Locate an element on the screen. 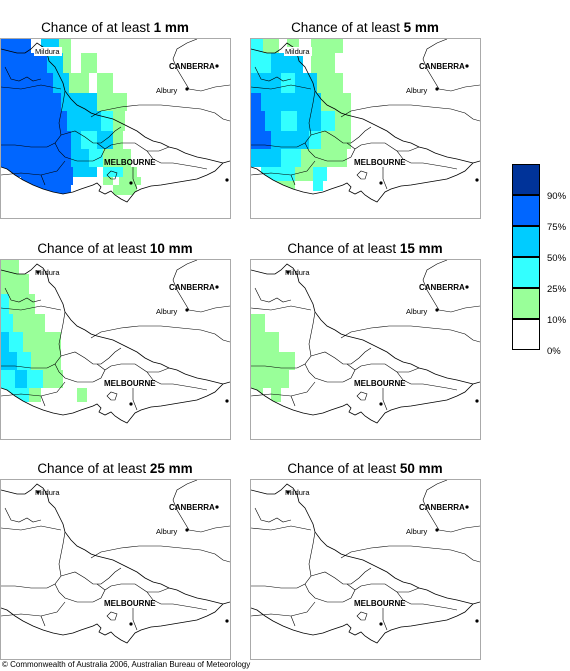 This screenshot has height=671, width=570. rainfall-map: Mildura CANBERRA Albury MELBOURNE is located at coordinates (115, 569).